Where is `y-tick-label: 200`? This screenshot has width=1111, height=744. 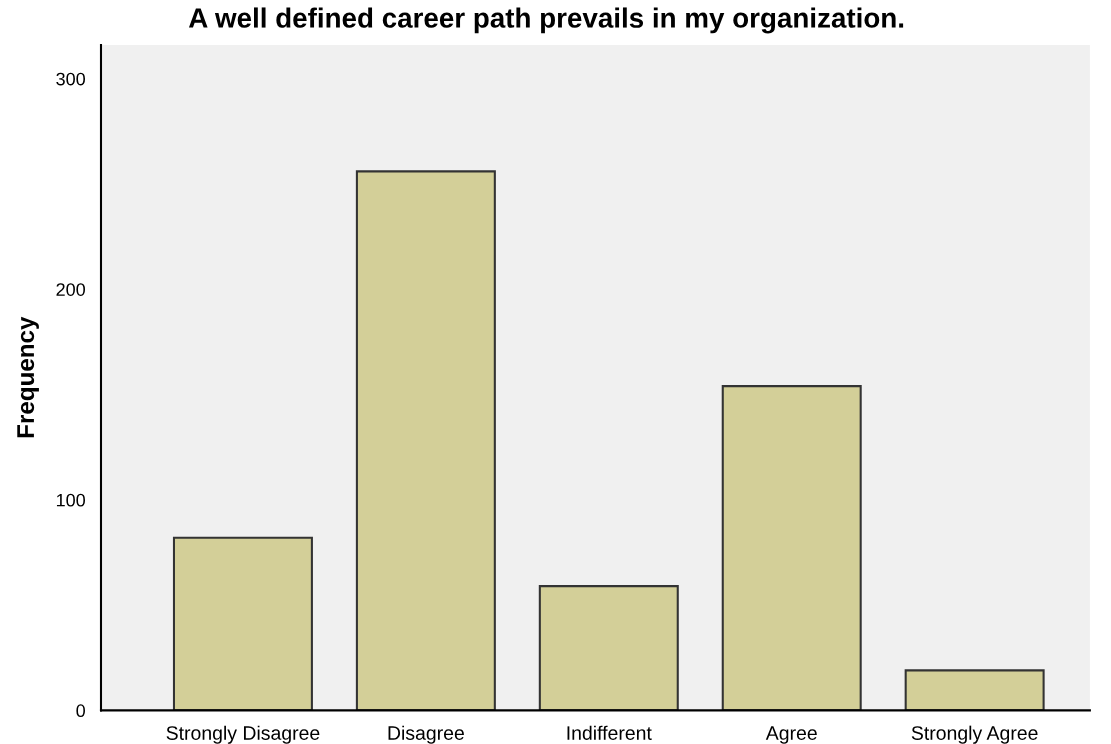 y-tick-label: 200 is located at coordinates (71, 289).